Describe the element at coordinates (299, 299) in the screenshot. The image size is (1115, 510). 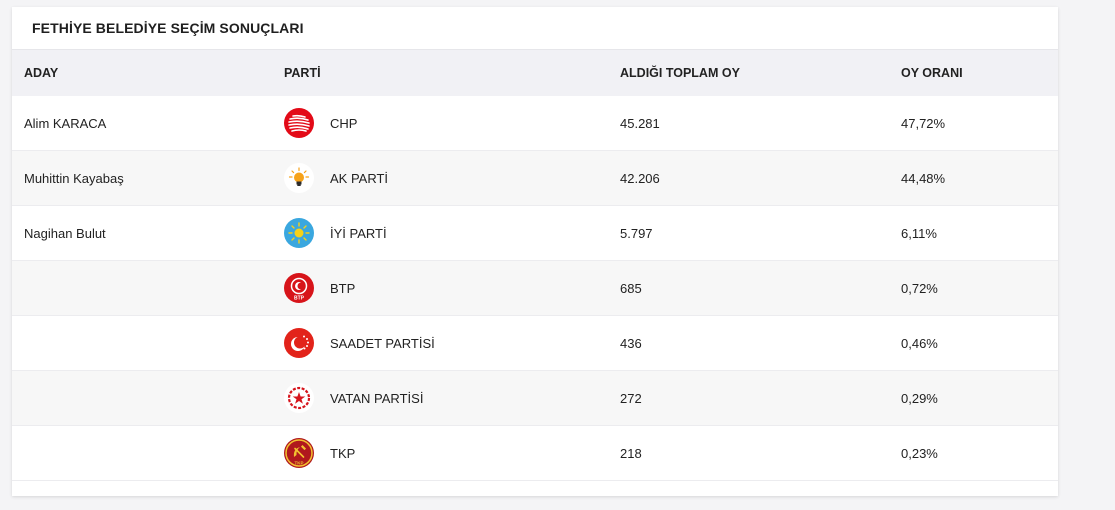
I see `svg-text: BTP` at that location.